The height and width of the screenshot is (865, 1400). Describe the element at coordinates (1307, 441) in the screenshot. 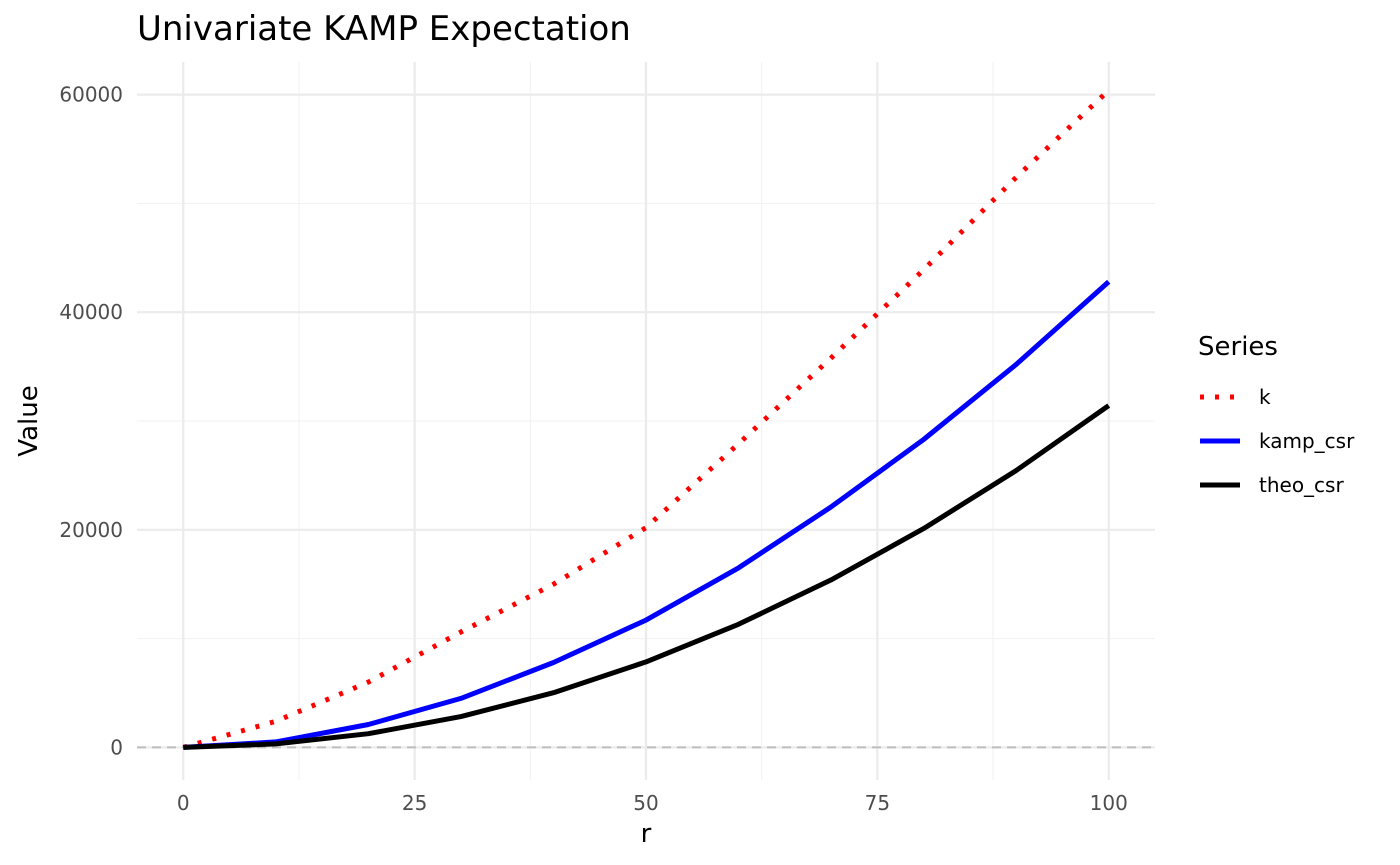

I see `legend-label-kamp-csr: kamp_csr` at that location.